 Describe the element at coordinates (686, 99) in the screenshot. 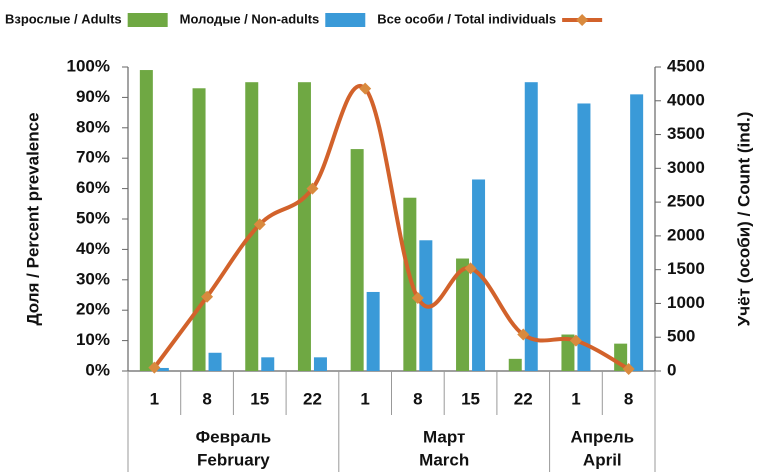

I see `y2-tick-label: 4000` at that location.